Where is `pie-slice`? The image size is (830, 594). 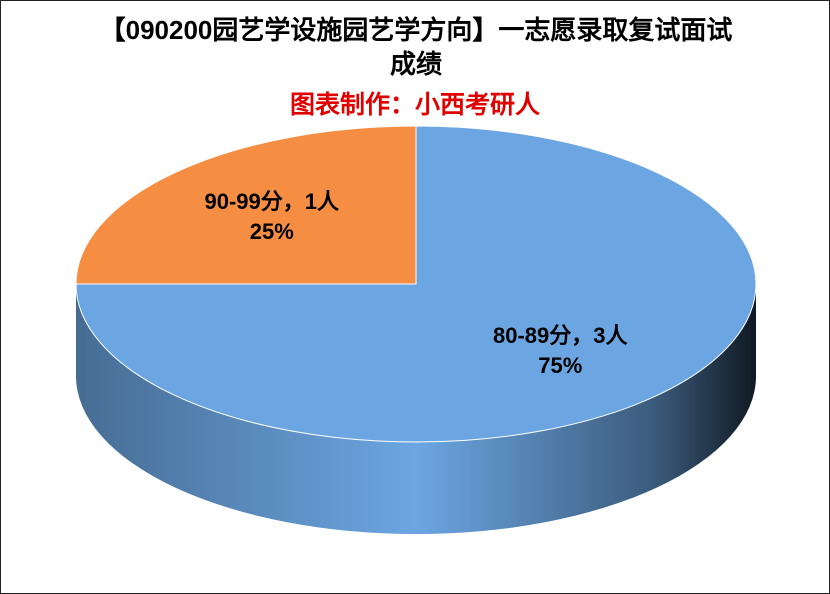 pie-slice is located at coordinates (246, 205).